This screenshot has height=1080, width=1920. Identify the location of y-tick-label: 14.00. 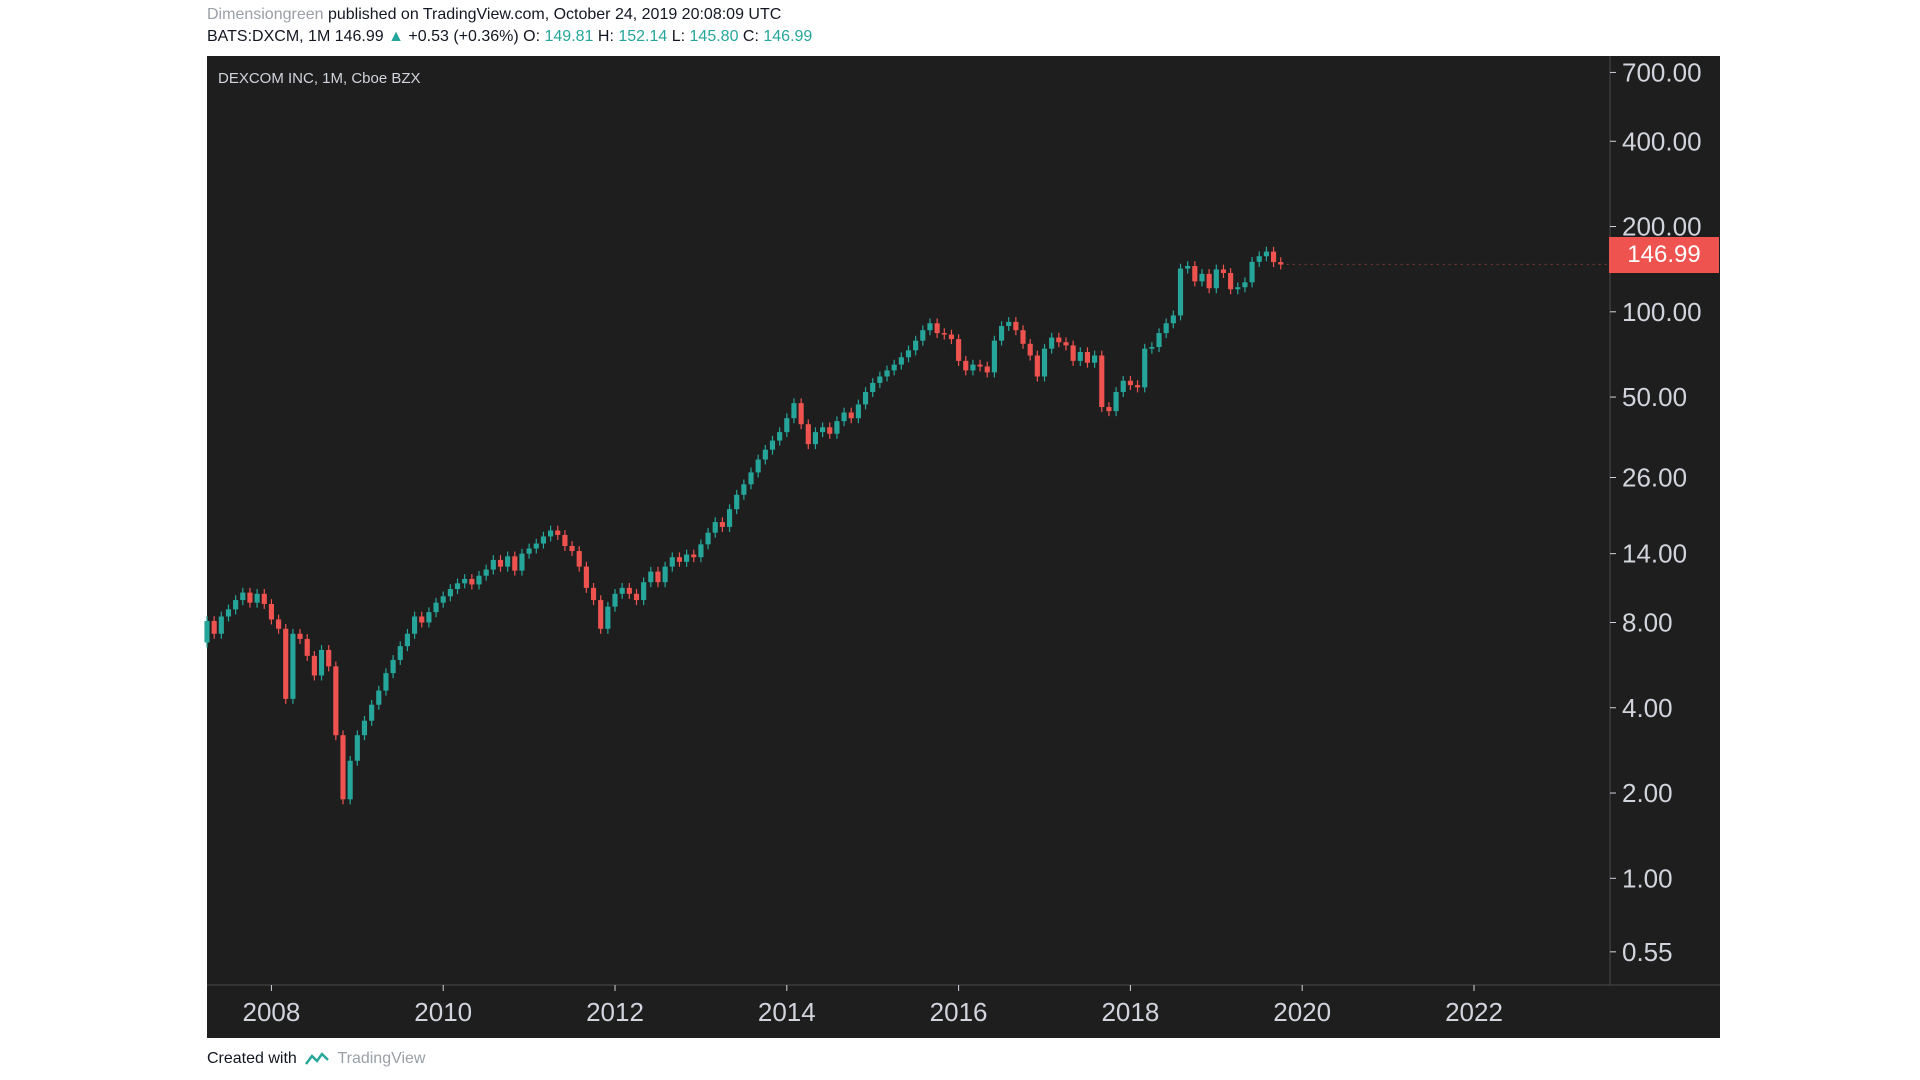
(1654, 554).